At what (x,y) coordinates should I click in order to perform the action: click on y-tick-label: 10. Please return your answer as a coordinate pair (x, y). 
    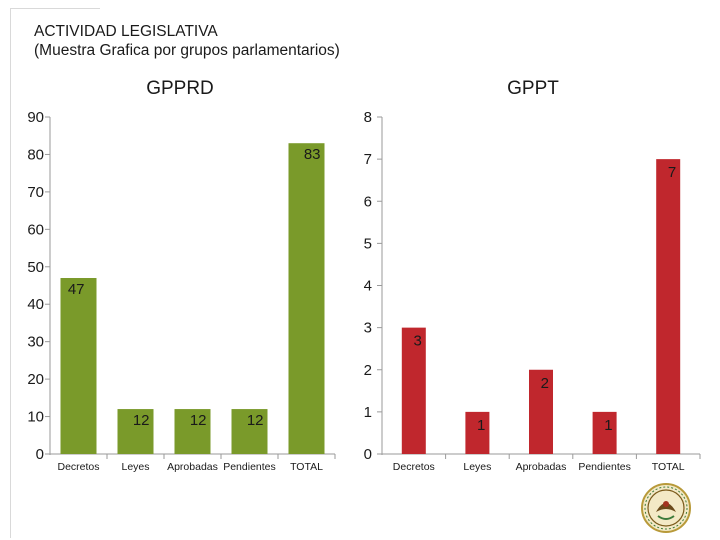
    Looking at the image, I should click on (35, 417).